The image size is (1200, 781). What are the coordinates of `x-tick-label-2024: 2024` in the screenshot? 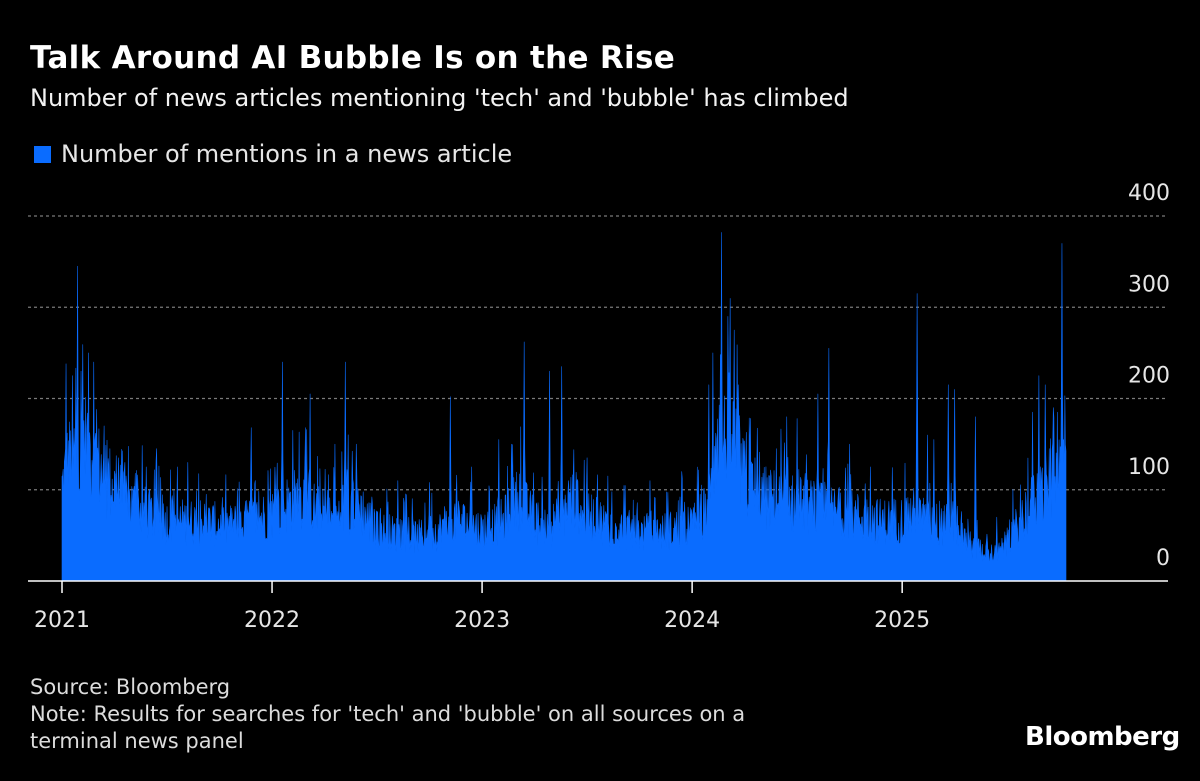 It's located at (692, 620).